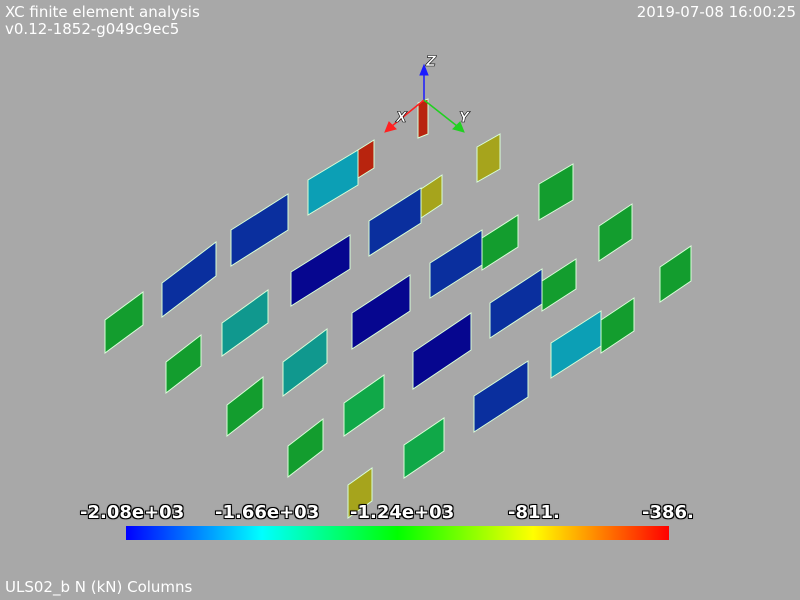 Image resolution: width=800 pixels, height=600 pixels. What do you see at coordinates (267, 512) in the screenshot?
I see `colorbar-tick-label-2: -1.66e+03` at bounding box center [267, 512].